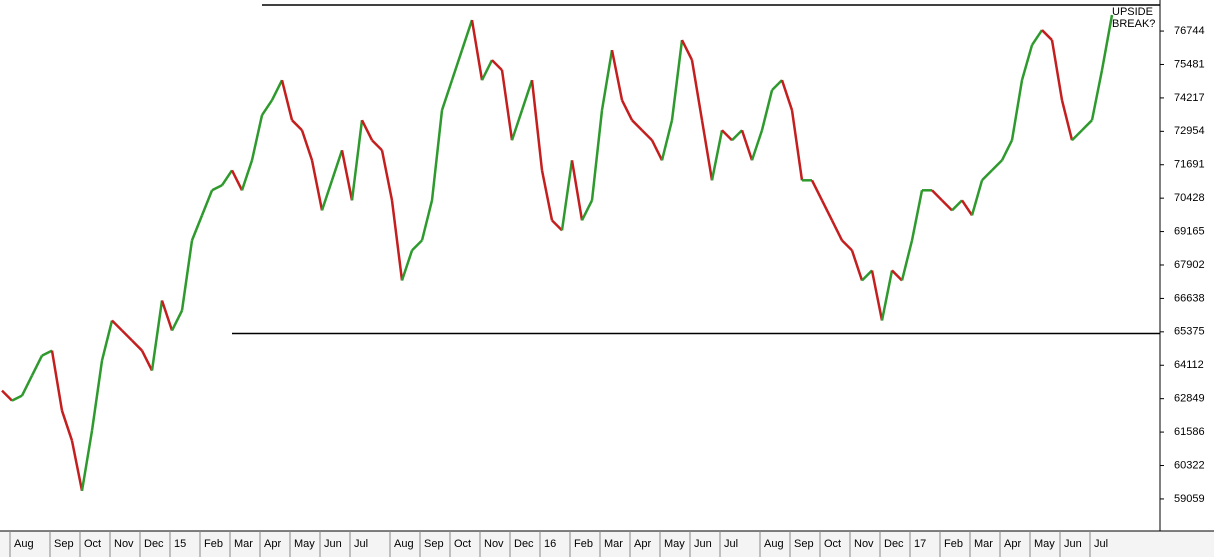 The width and height of the screenshot is (1214, 557). Describe the element at coordinates (550, 544) in the screenshot. I see `x-tick-label: 16` at that location.